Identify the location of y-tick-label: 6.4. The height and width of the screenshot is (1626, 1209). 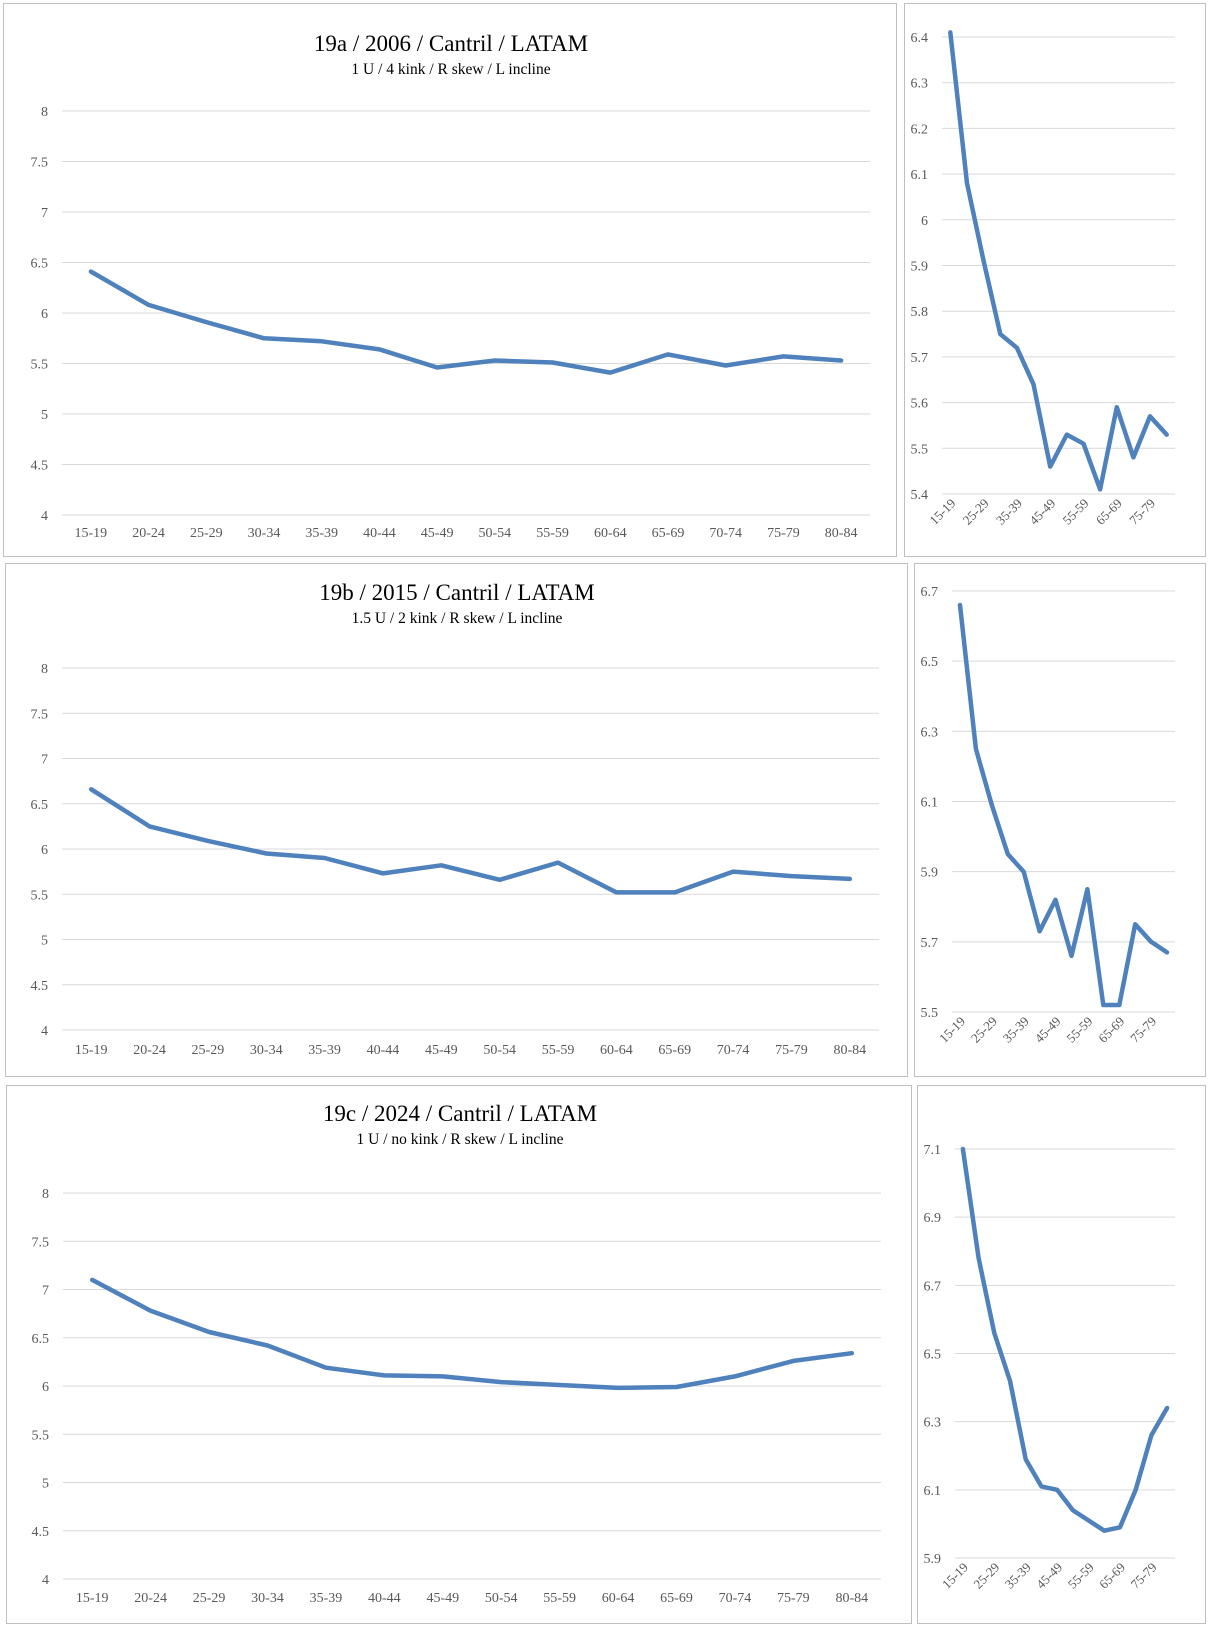
(920, 38).